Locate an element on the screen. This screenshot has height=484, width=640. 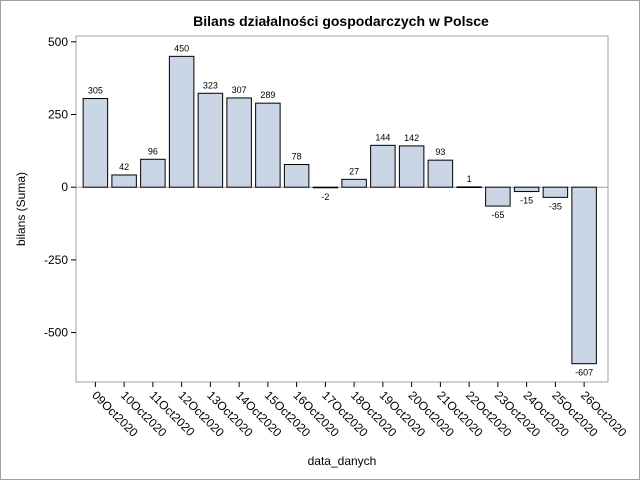
y-tick-label: 500 is located at coordinates (58, 42).